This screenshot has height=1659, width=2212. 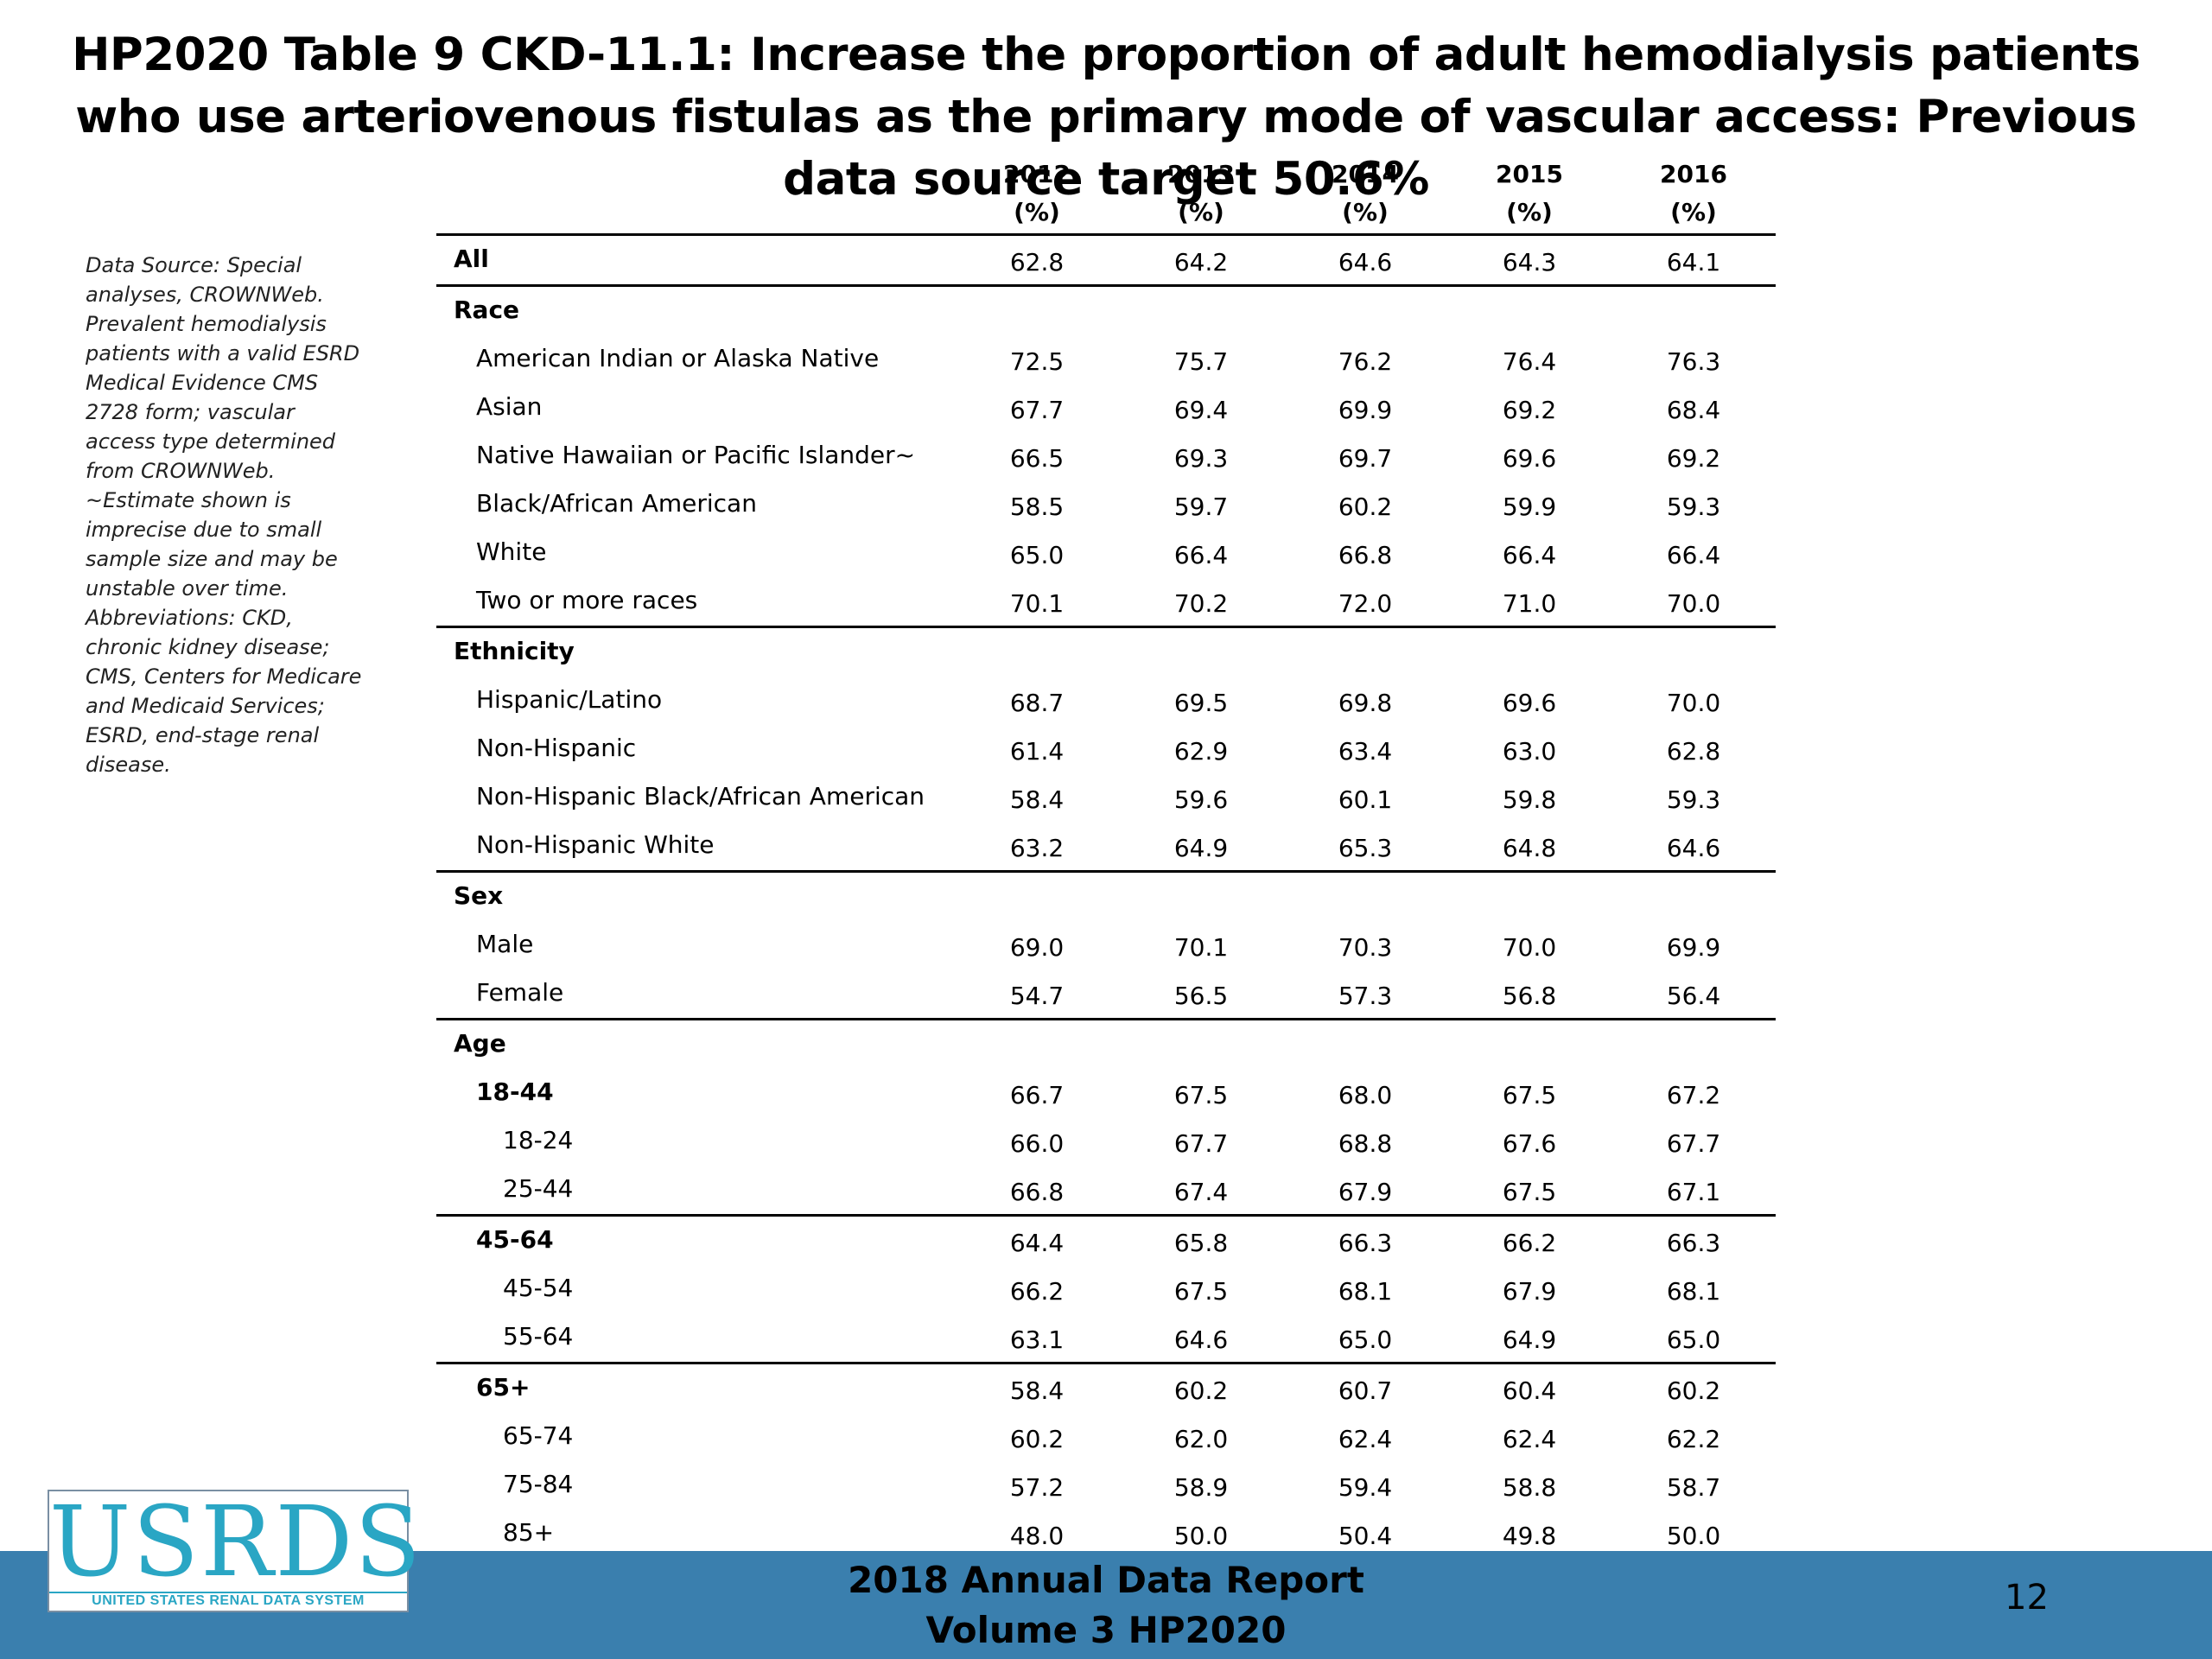 I want to click on row-label: Black/African American, so click(x=616, y=504).